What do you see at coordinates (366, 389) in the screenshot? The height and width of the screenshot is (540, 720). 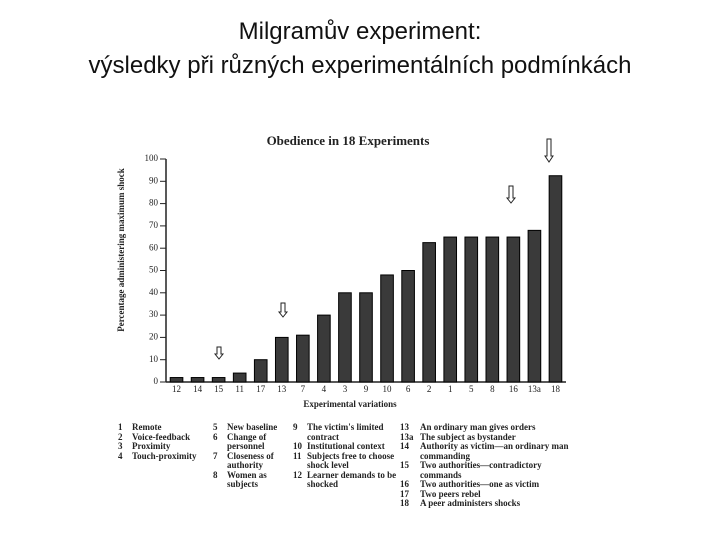 I see `x-tick-label: 9` at bounding box center [366, 389].